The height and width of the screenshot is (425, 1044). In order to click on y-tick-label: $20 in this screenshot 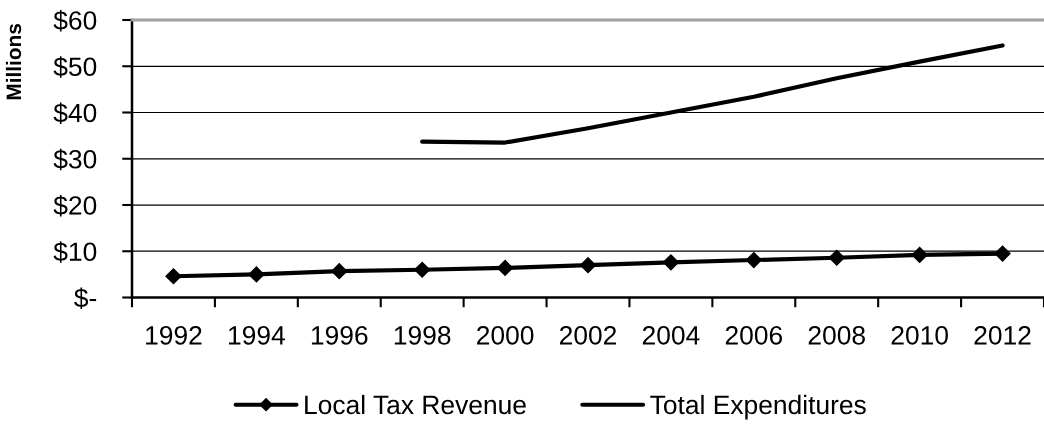, I will do `click(75, 206)`.